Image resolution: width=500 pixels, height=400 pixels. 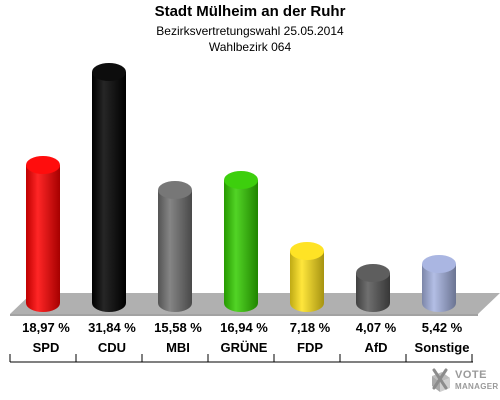 What do you see at coordinates (477, 386) in the screenshot?
I see `logo-text-manager: MANAGER` at bounding box center [477, 386].